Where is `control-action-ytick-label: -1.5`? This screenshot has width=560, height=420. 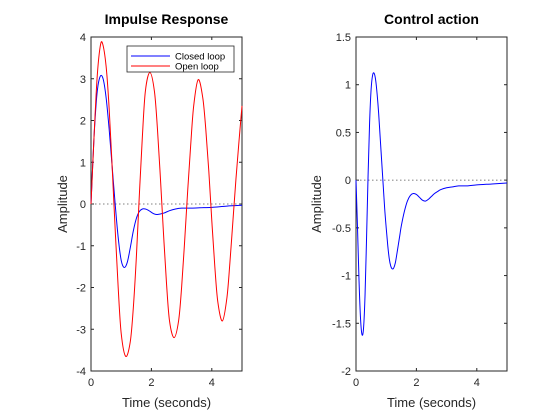
control-action-ytick-label: -1.5 is located at coordinates (341, 324).